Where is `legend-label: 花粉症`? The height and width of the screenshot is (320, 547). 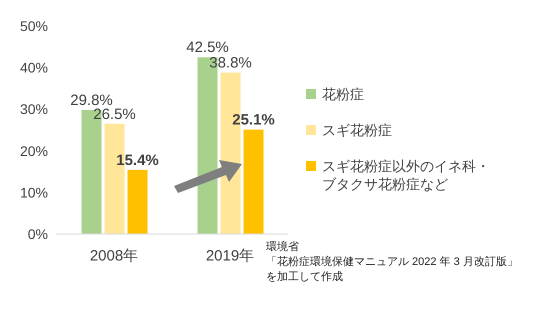
legend-label: 花粉症 is located at coordinates (343, 95).